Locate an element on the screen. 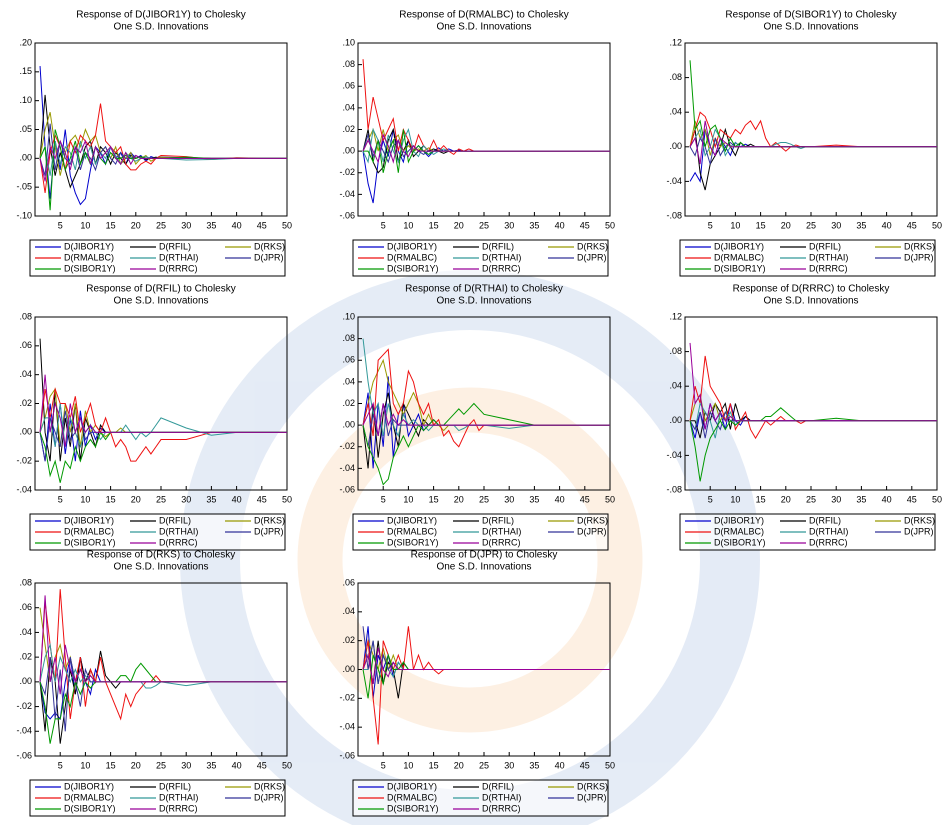 This screenshot has height=825, width=943. y-tick-label: .05 is located at coordinates (25, 129).